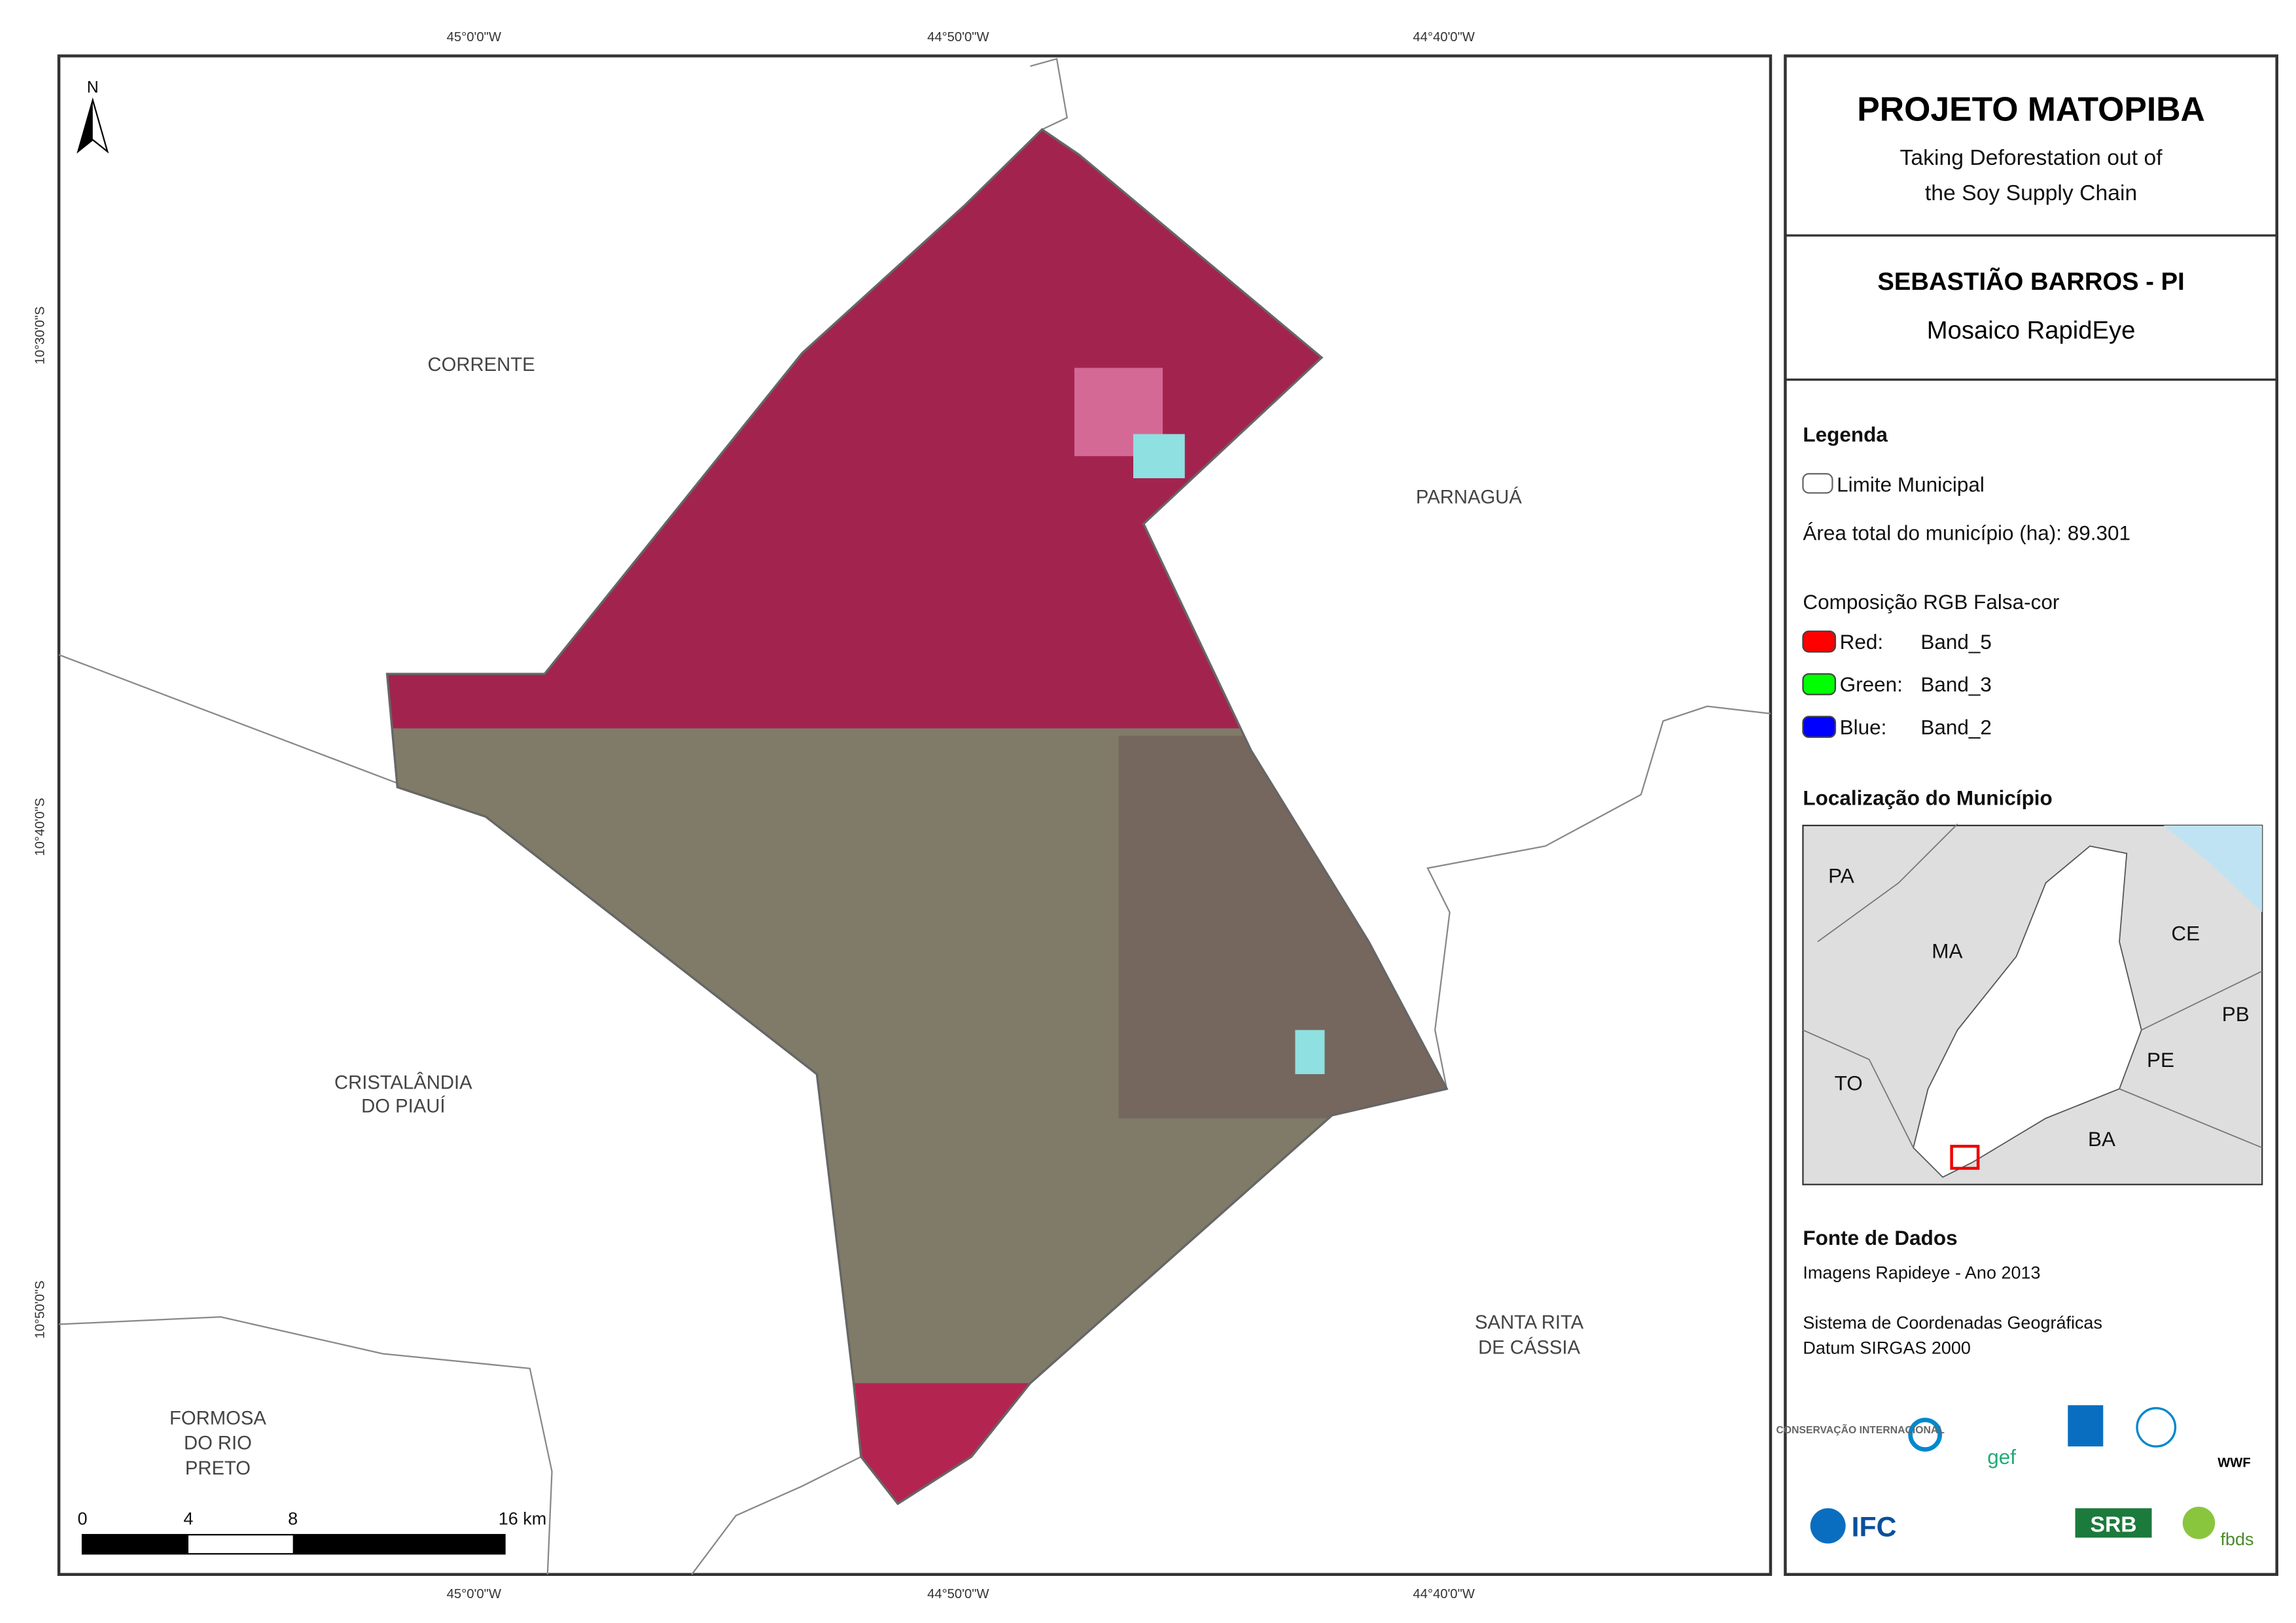 The image size is (2296, 1623). What do you see at coordinates (481, 365) in the screenshot?
I see `place-label: CORRENTE` at bounding box center [481, 365].